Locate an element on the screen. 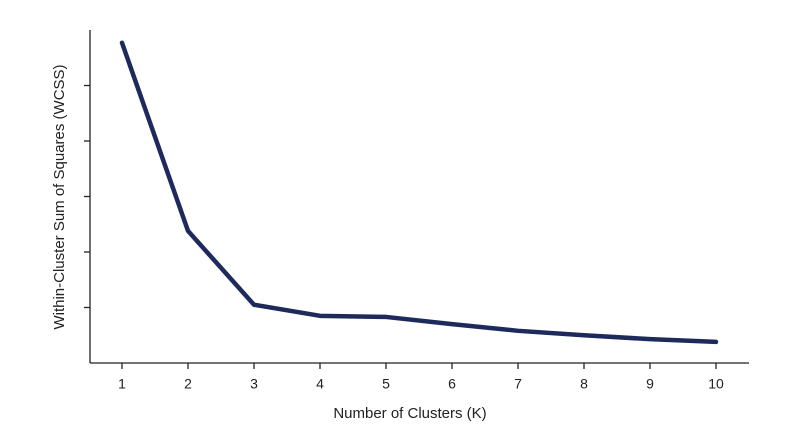  y-axis-label: Within-Cluster Sum of Squares (WCSS) is located at coordinates (59, 196).